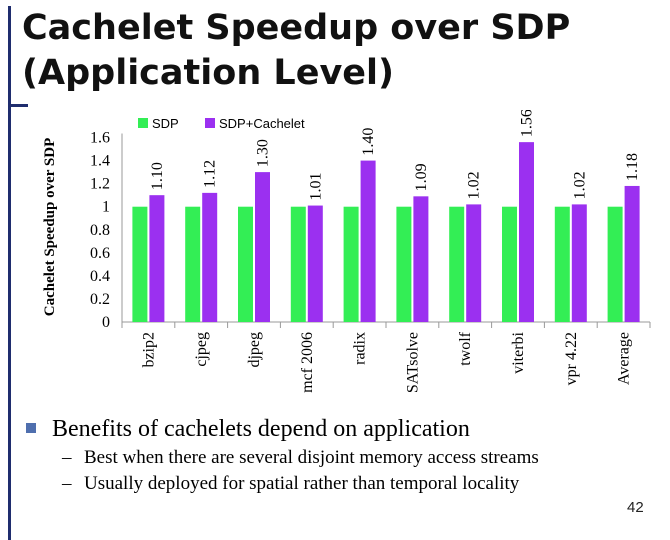  What do you see at coordinates (624, 358) in the screenshot?
I see `category-label: Average` at bounding box center [624, 358].